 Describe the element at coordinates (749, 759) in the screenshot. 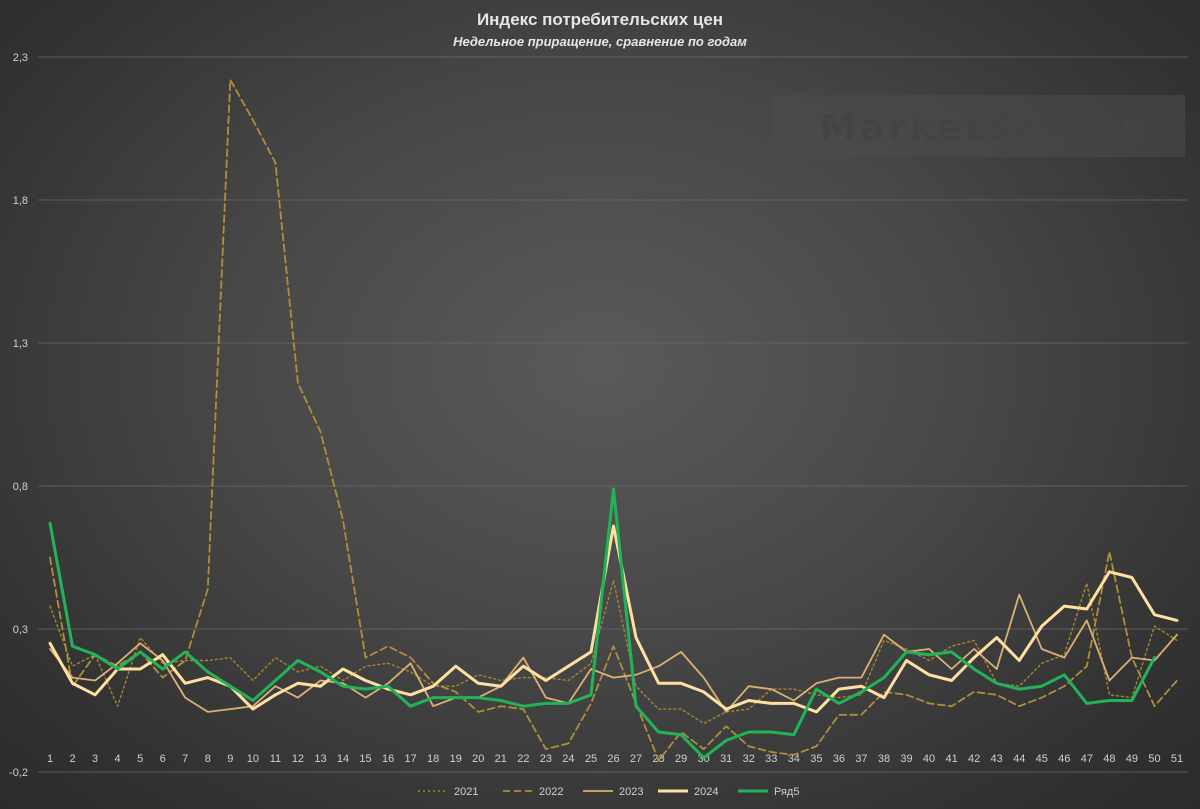

I see `x-tick-label: 32` at that location.